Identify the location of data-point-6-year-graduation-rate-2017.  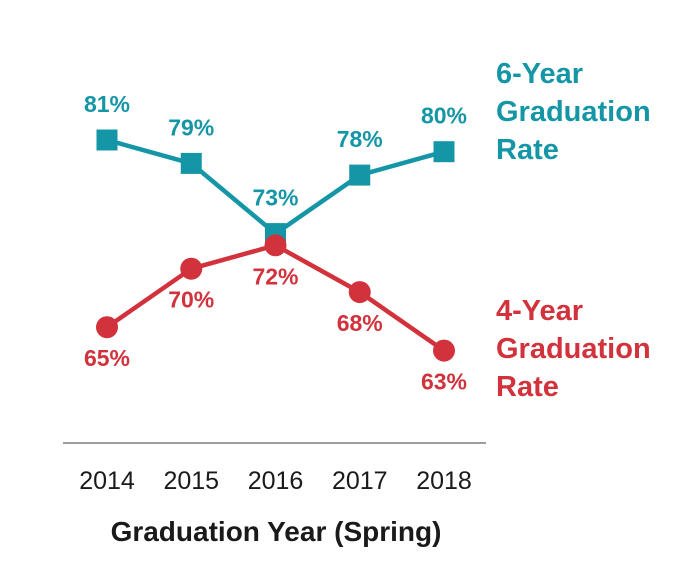
(360, 175).